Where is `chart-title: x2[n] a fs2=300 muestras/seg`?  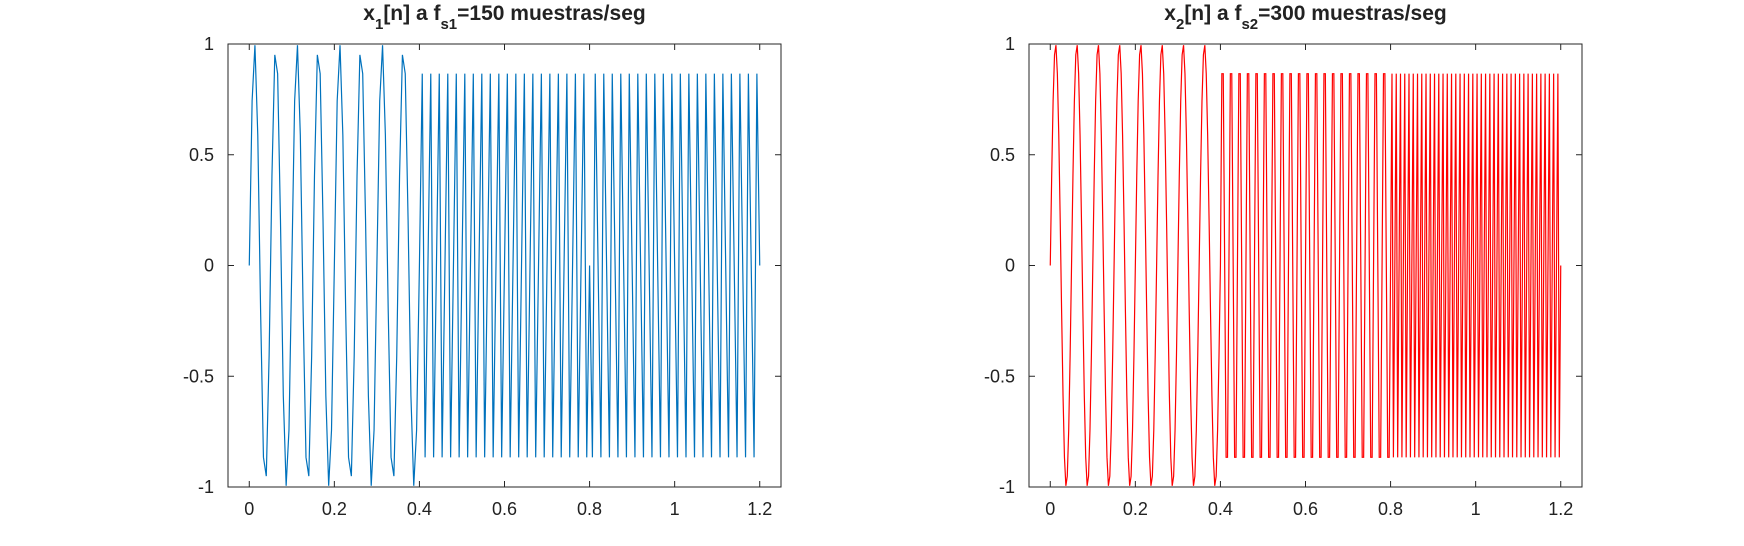 chart-title: x2[n] a fs2=300 muestras/seg is located at coordinates (1305, 17).